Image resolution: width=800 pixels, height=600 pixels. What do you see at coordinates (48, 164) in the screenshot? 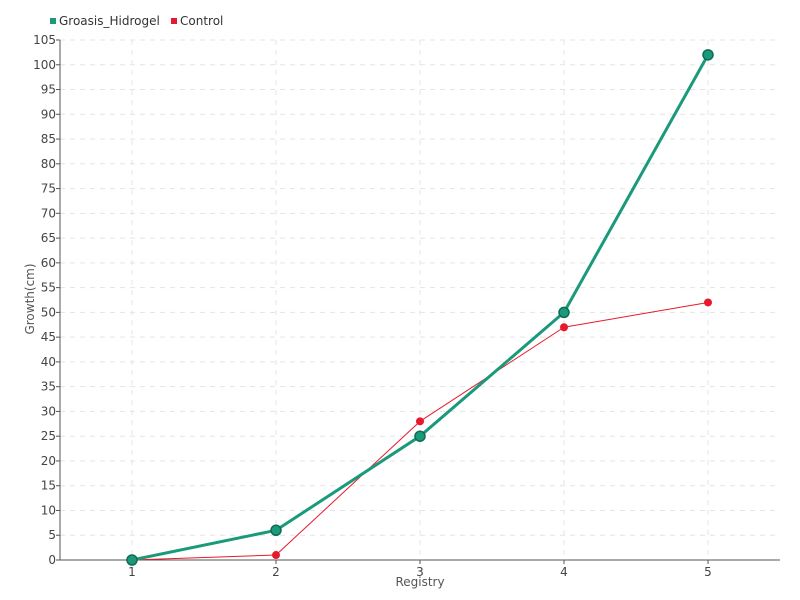
I see `y-tick-label: 80` at bounding box center [48, 164].